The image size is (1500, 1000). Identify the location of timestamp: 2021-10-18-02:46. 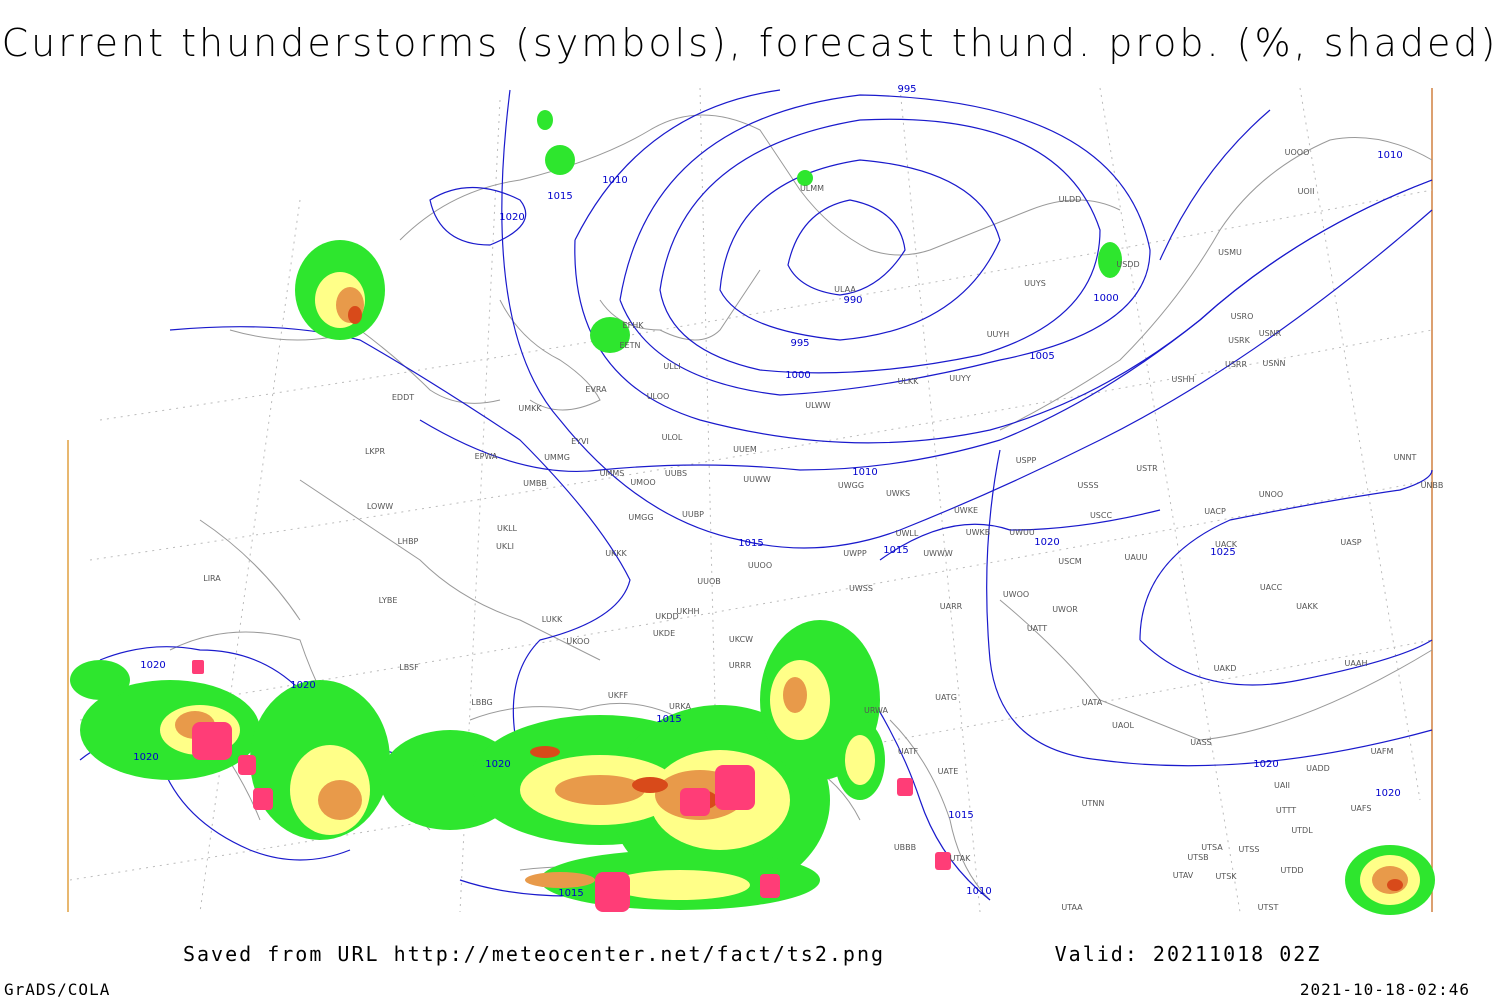
(1385, 989).